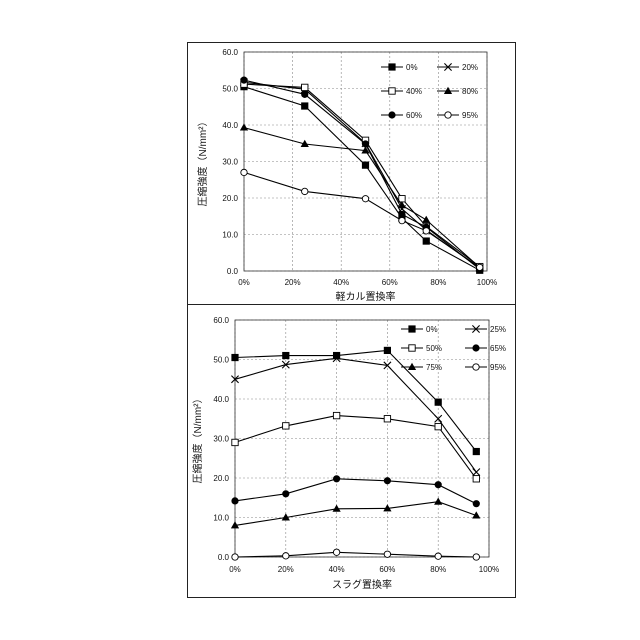 Image resolution: width=640 pixels, height=640 pixels. I want to click on legend-item: 65%, so click(485, 348).